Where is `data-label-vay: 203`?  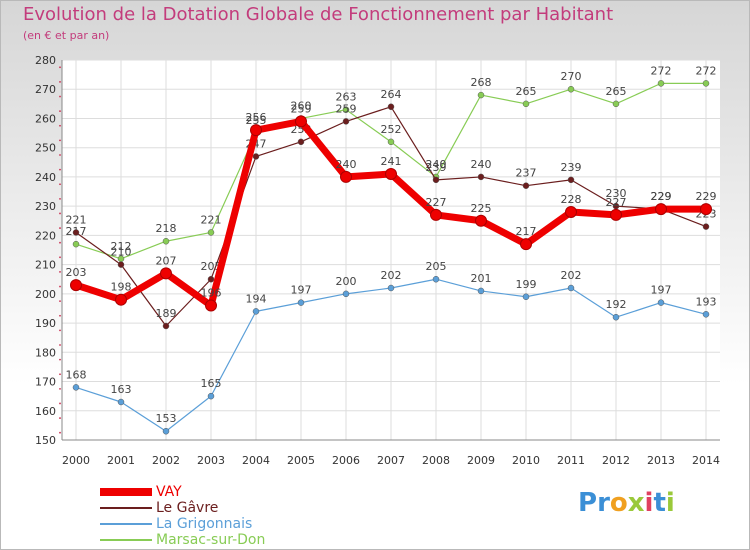
data-label-vay: 203 is located at coordinates (76, 272).